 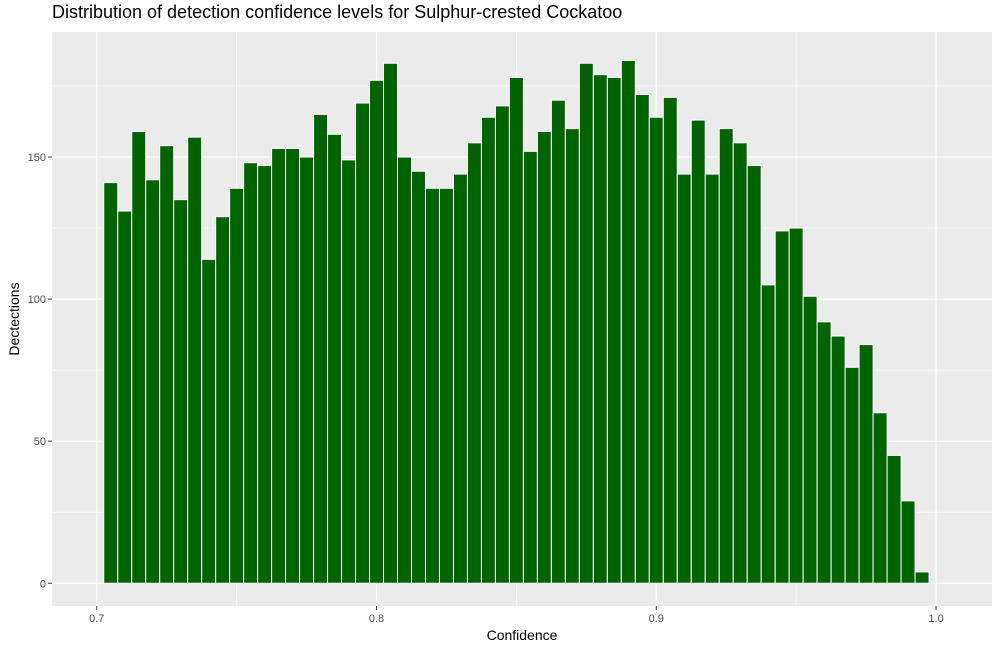 I want to click on x-tick-label: 0.9, so click(x=656, y=619).